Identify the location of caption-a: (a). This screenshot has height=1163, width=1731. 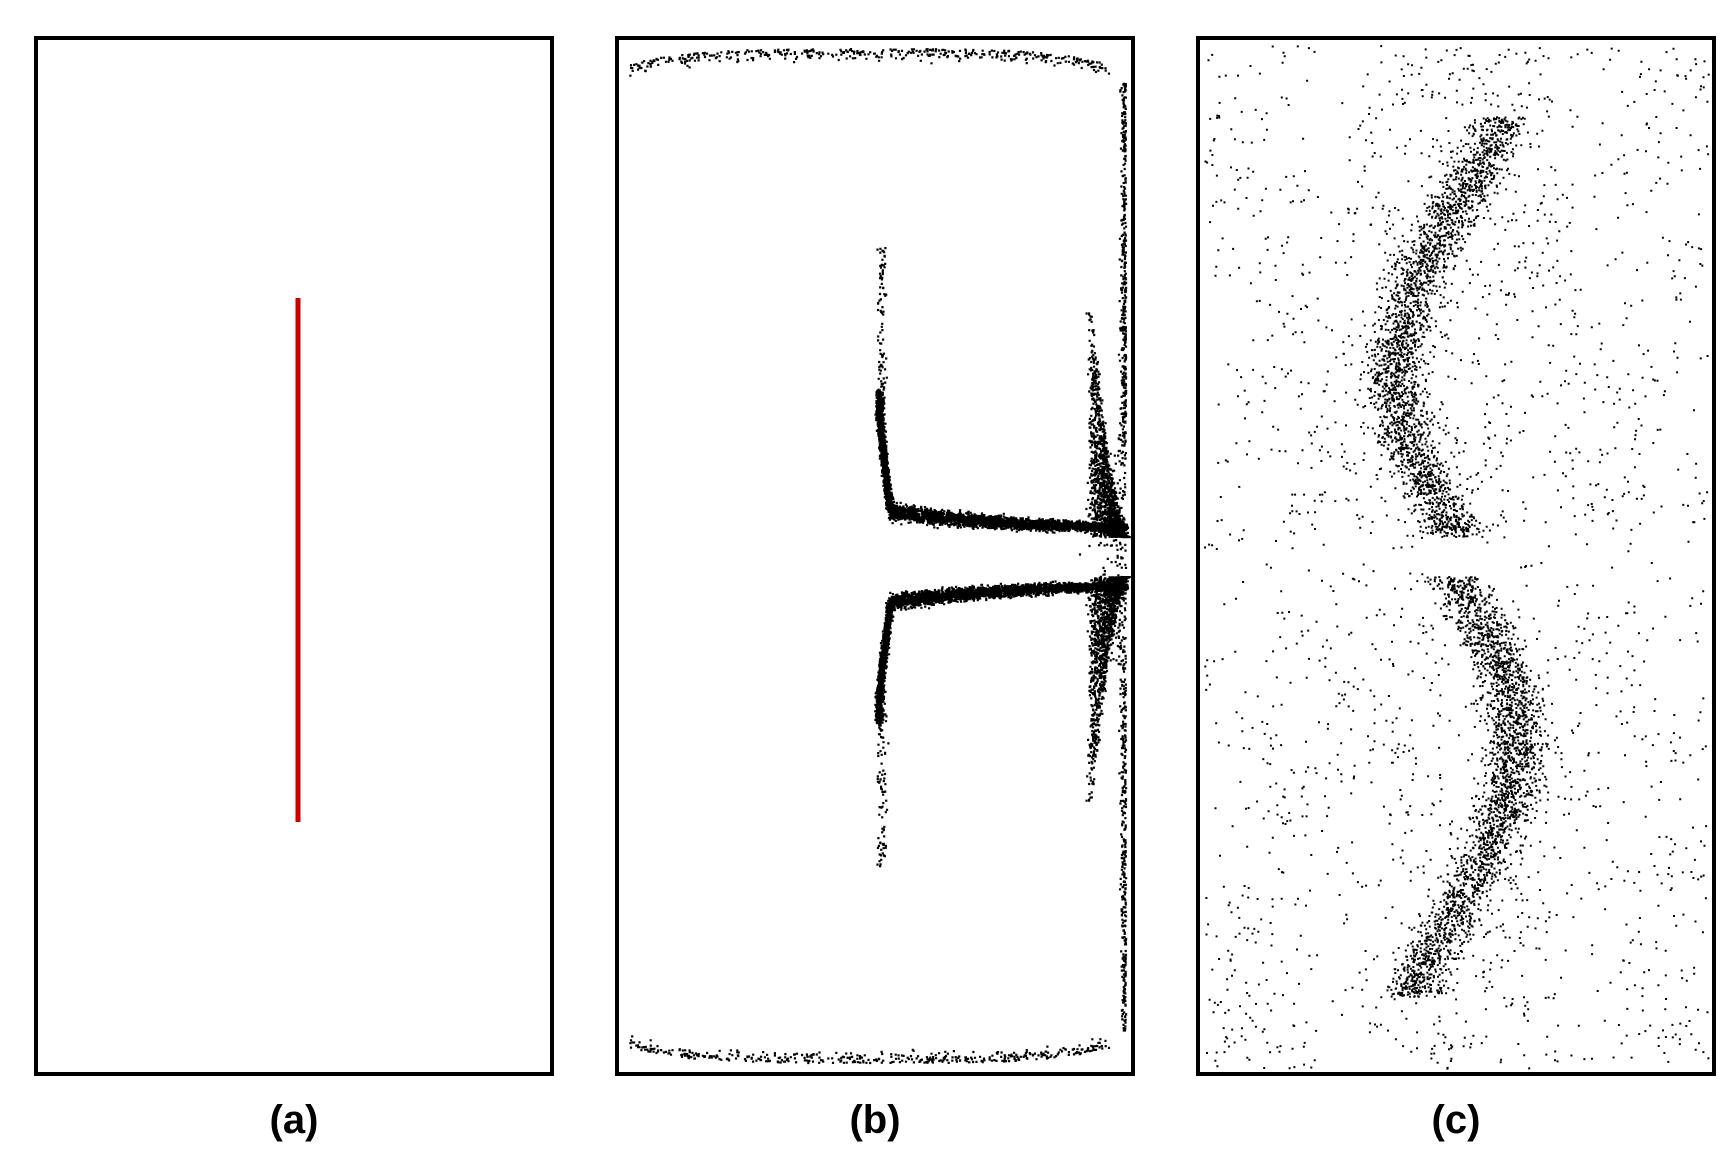
(294, 1120).